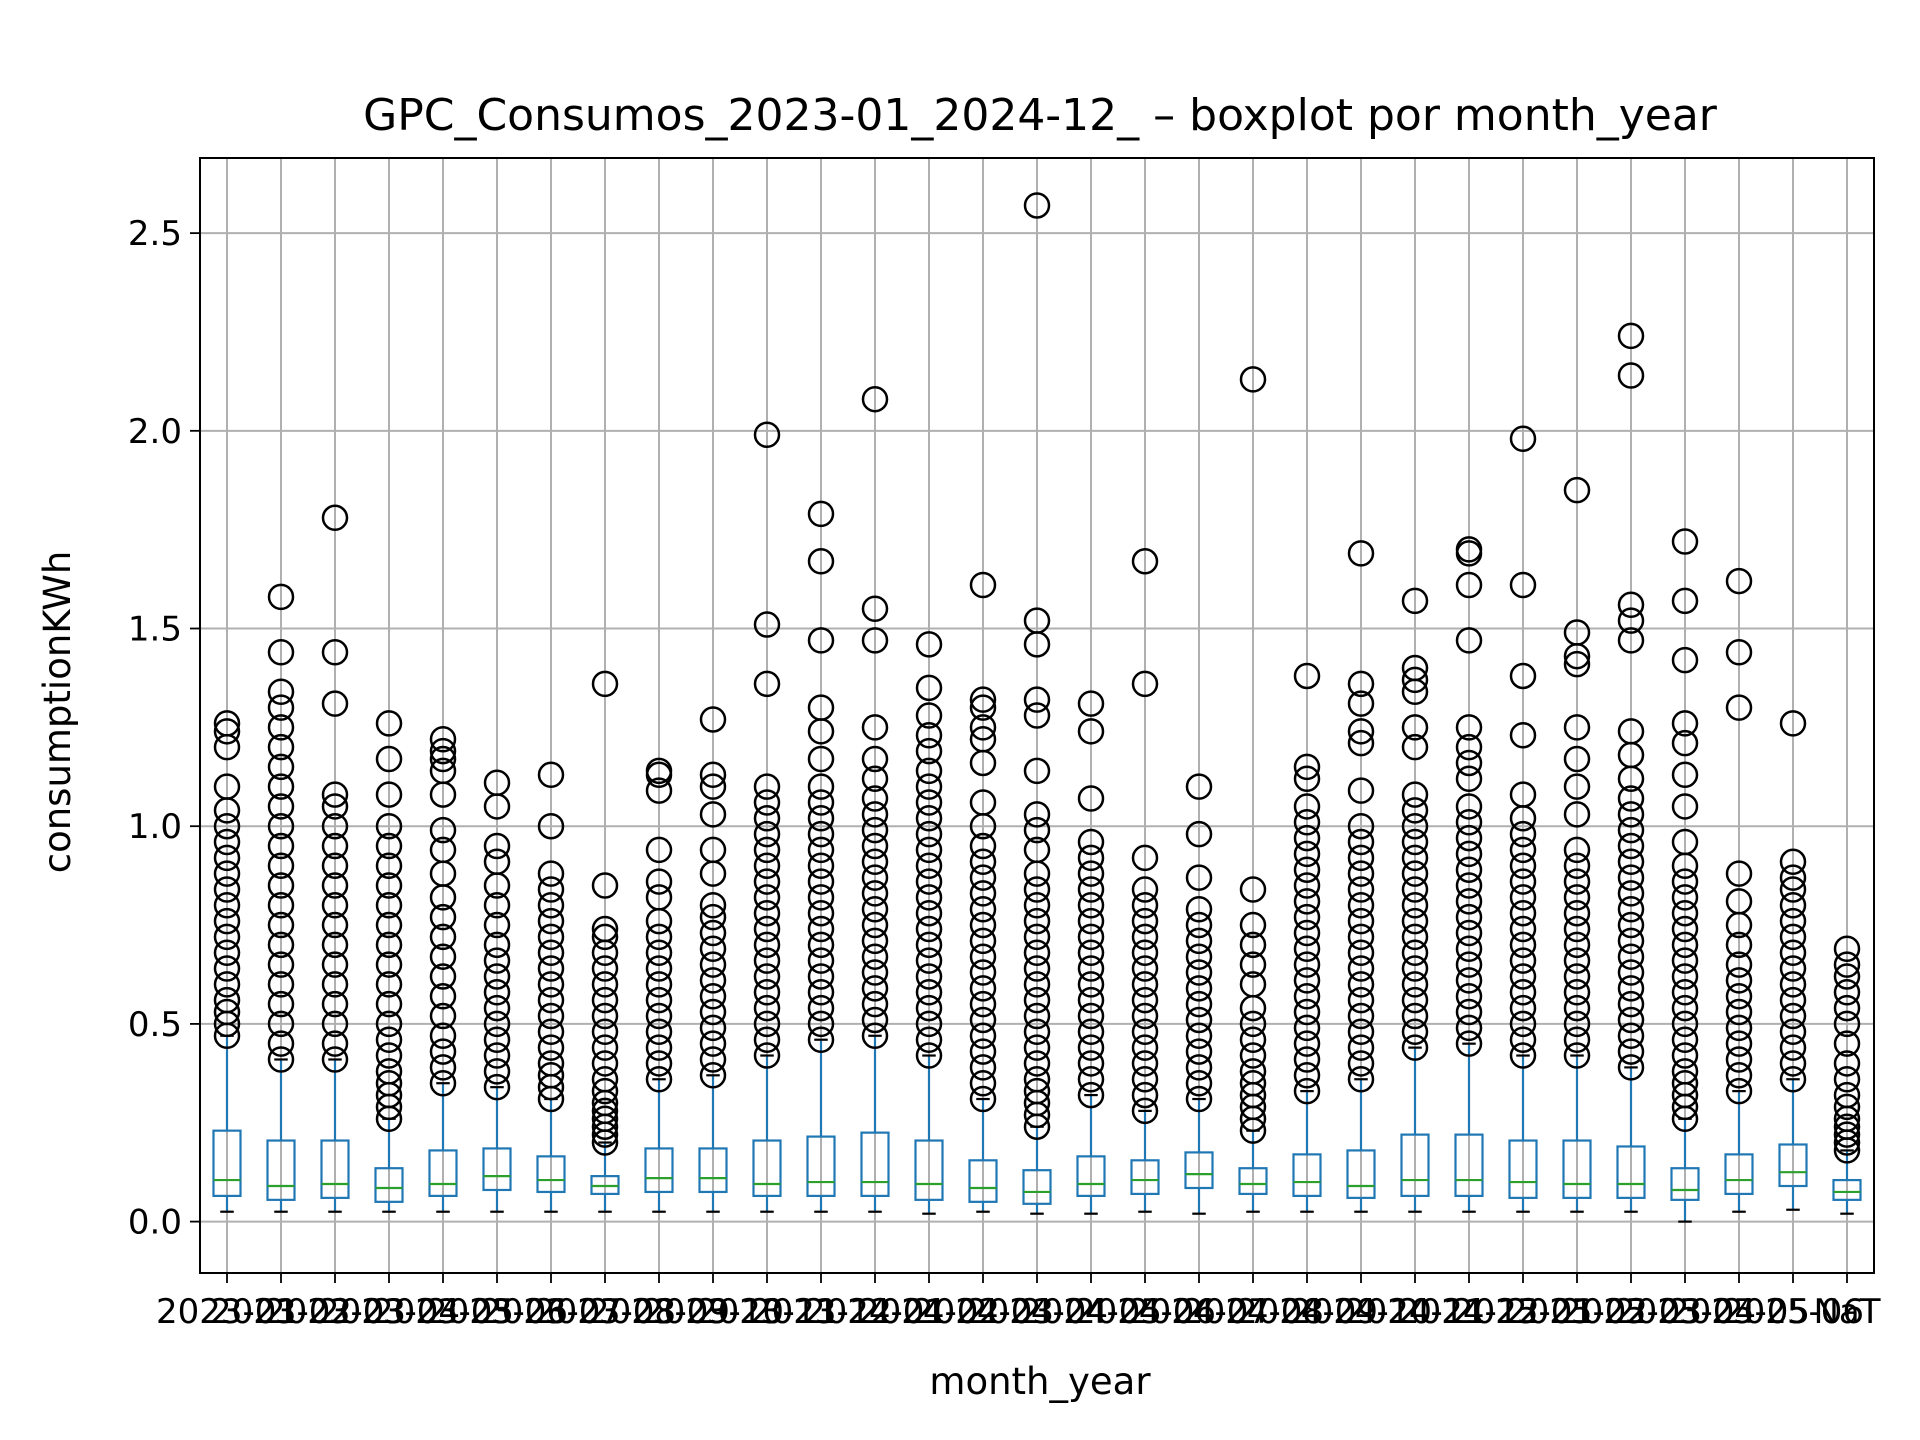 This screenshot has height=1440, width=1920. Describe the element at coordinates (875, 1312) in the screenshot. I see `x-tick-label: 2024-01` at that location.